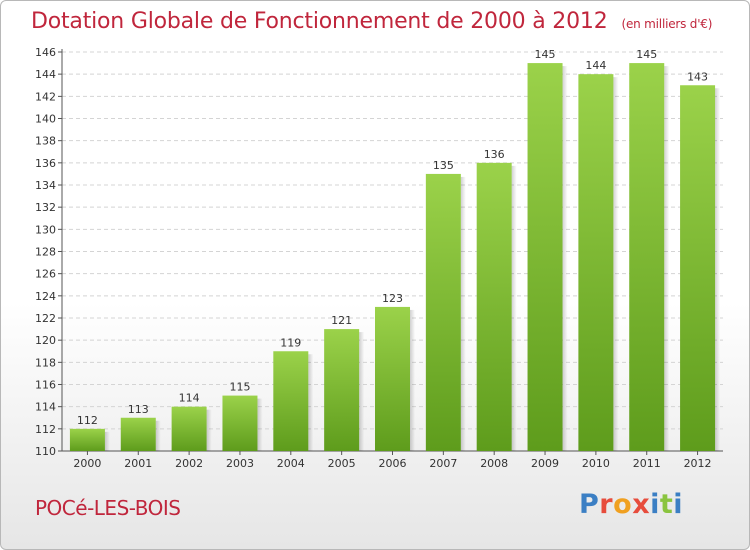 The width and height of the screenshot is (750, 550). Describe the element at coordinates (45, 296) in the screenshot. I see `y-tick-label: 124` at that location.